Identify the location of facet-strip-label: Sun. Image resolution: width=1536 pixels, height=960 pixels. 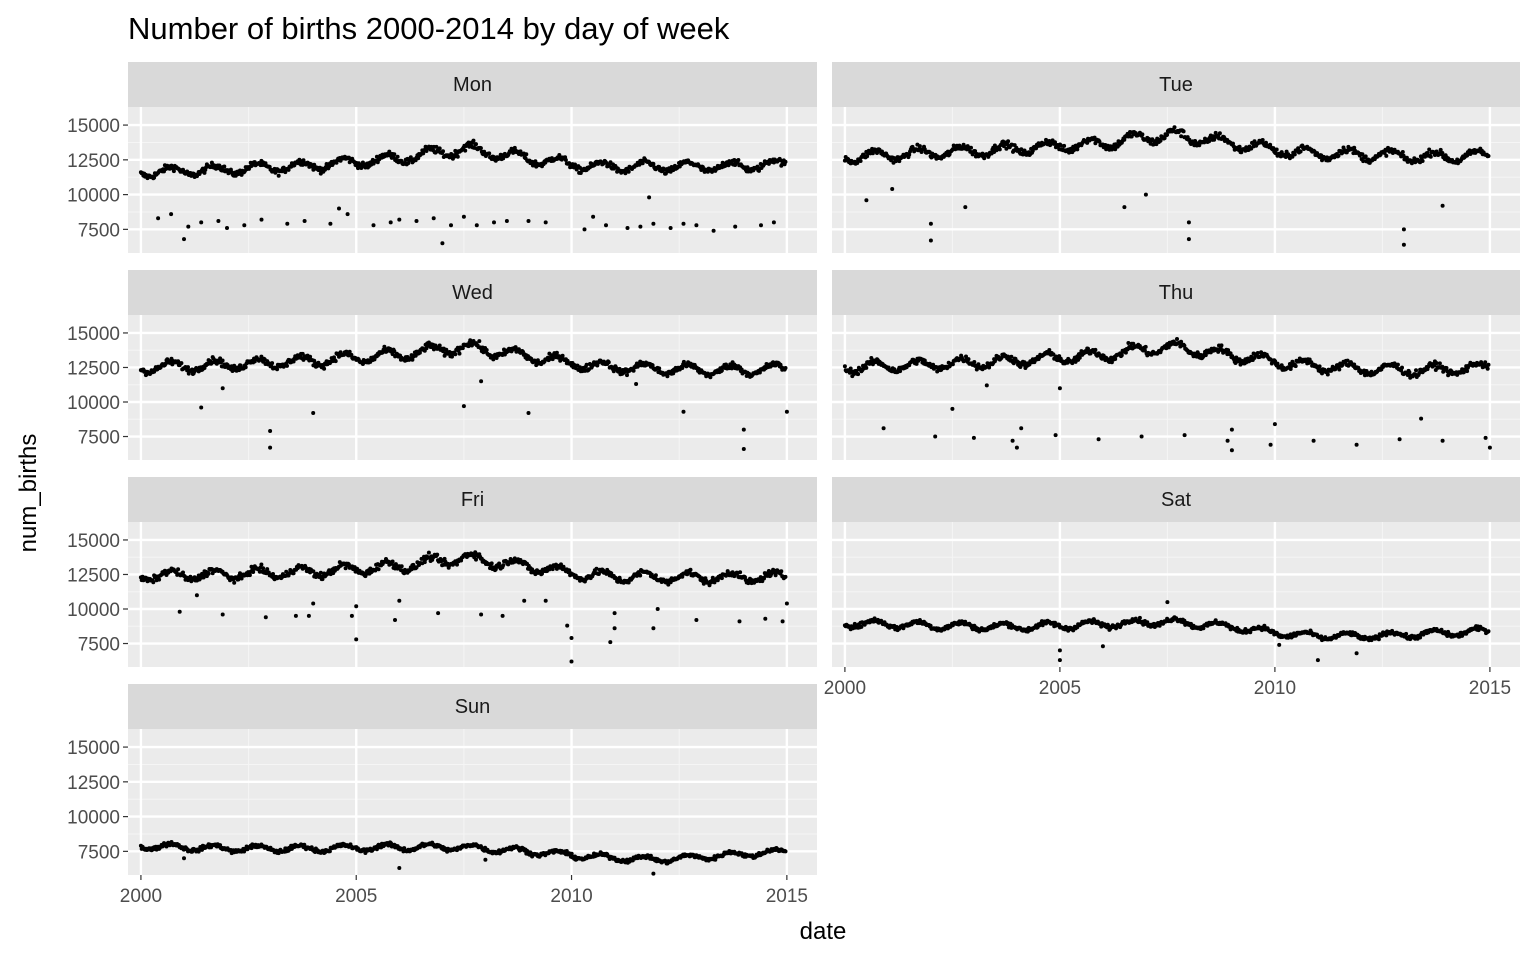
(473, 707).